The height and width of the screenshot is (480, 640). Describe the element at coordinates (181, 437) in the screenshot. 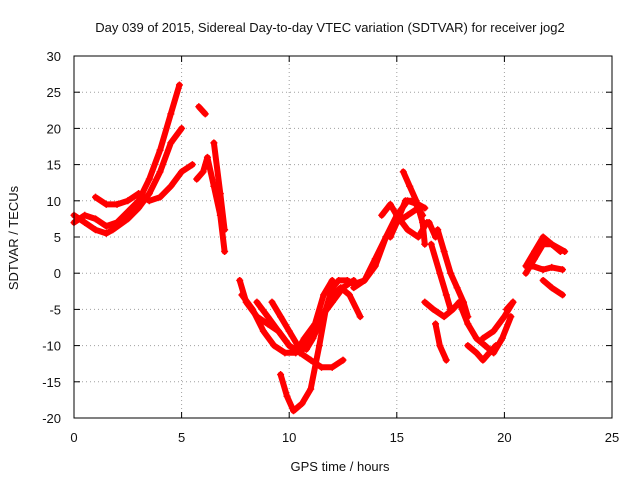

I see `x-tick-label: 5` at that location.